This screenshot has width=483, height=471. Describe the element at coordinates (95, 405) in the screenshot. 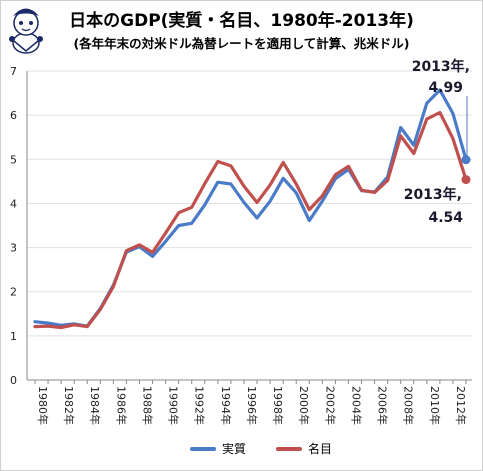

I see `x-tick-label: 1984年` at that location.